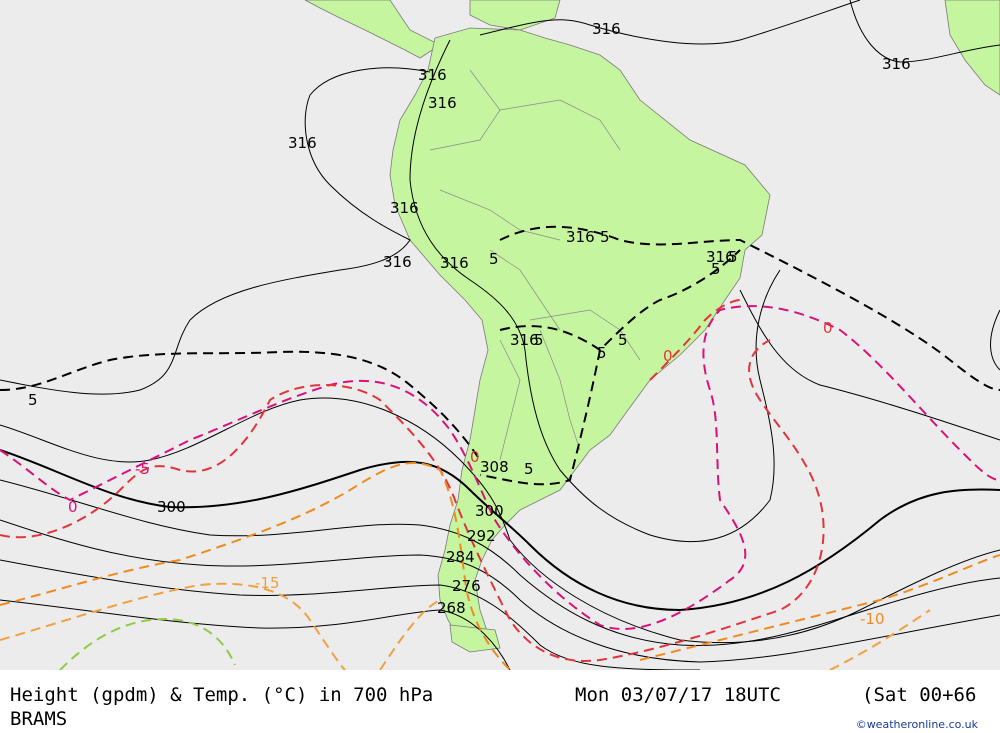 This screenshot has height=733, width=1000. What do you see at coordinates (872, 619) in the screenshot?
I see `temp-label: -10` at bounding box center [872, 619].